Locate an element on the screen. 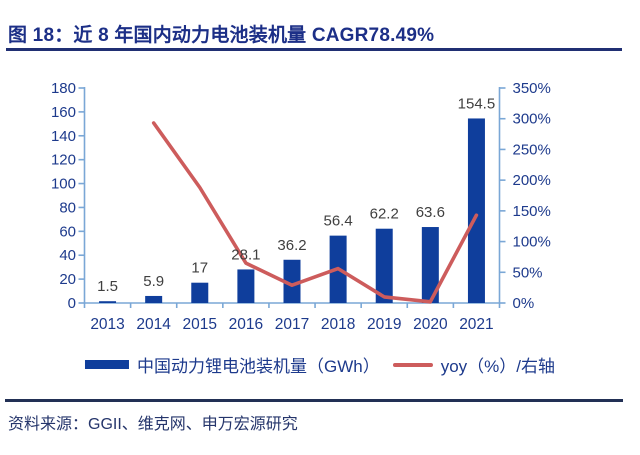 The image size is (640, 455). x-axis-category-label: 2018 is located at coordinates (338, 324).